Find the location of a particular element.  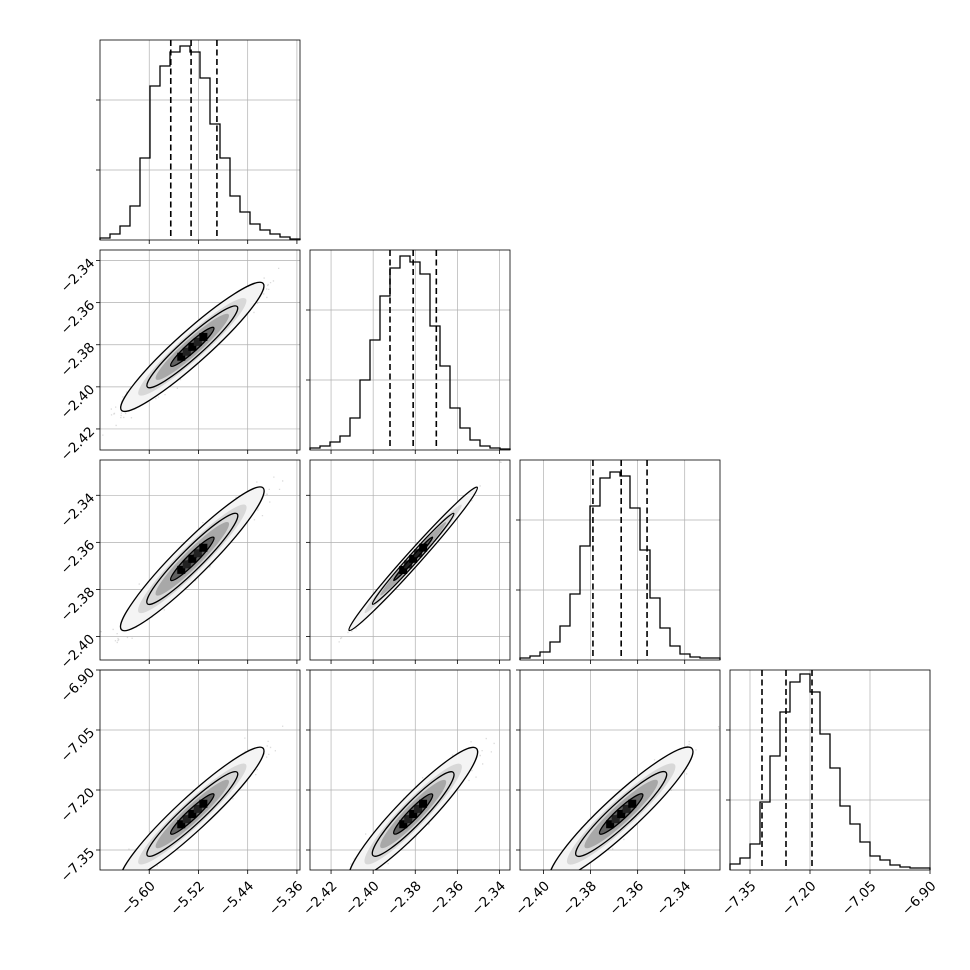

y-tick-label-2-2: −2.36 is located at coordinates (78, 557).